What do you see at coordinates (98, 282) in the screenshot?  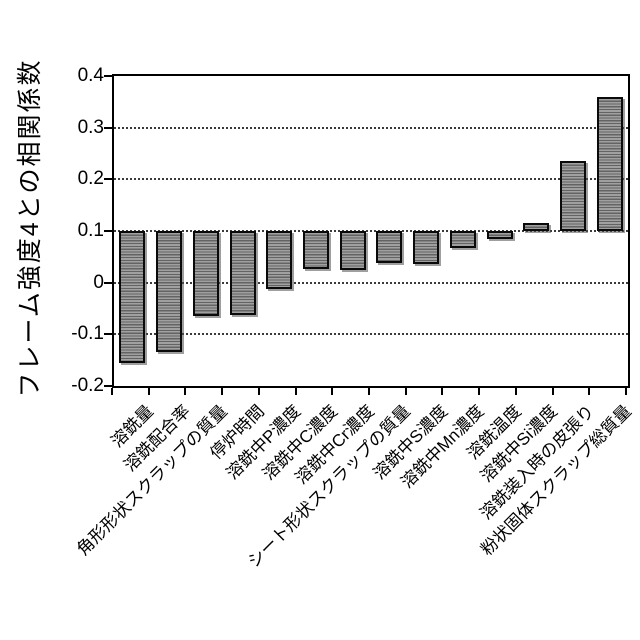 I see `y-tick-label: 0` at bounding box center [98, 282].